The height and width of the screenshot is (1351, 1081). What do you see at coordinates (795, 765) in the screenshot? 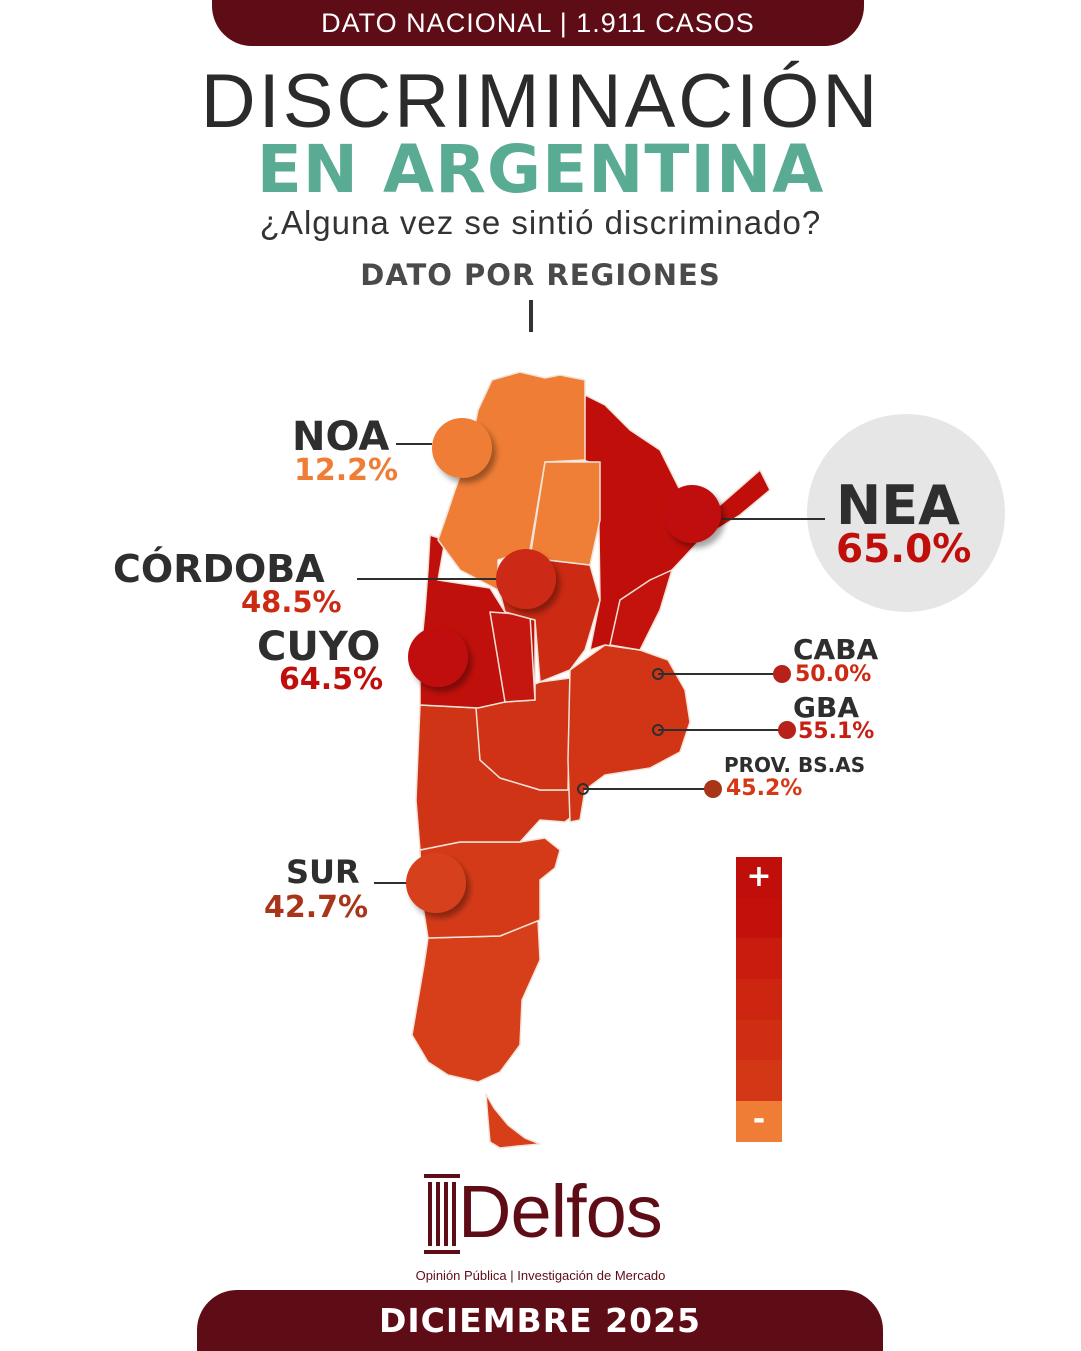
I see `prov-bsas-label: PROV. BS.AS` at bounding box center [795, 765].